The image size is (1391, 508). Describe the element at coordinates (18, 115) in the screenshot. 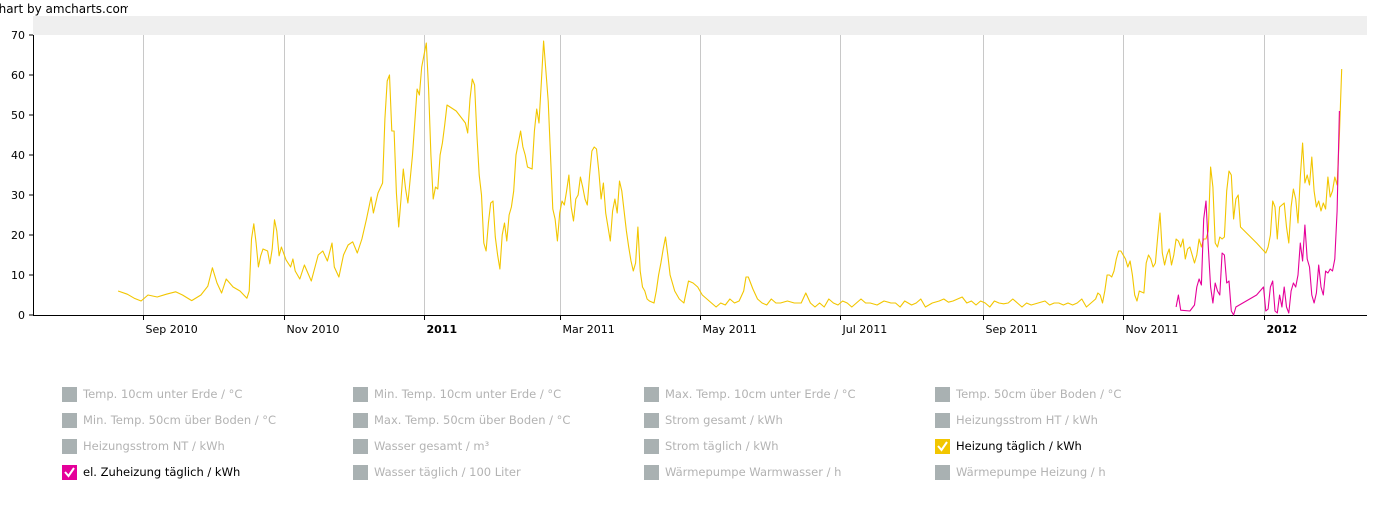

I see `y-tick-label: 50` at that location.